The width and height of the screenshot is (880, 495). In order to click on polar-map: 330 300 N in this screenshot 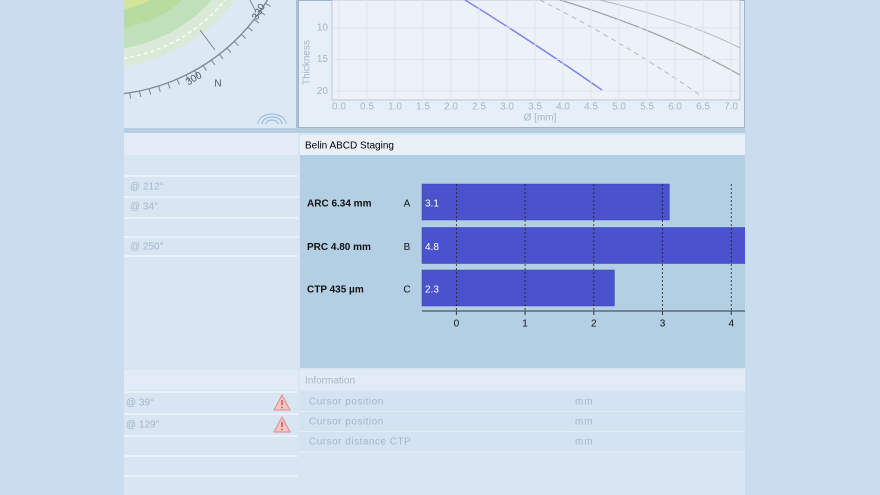, I will do `click(210, 64)`.